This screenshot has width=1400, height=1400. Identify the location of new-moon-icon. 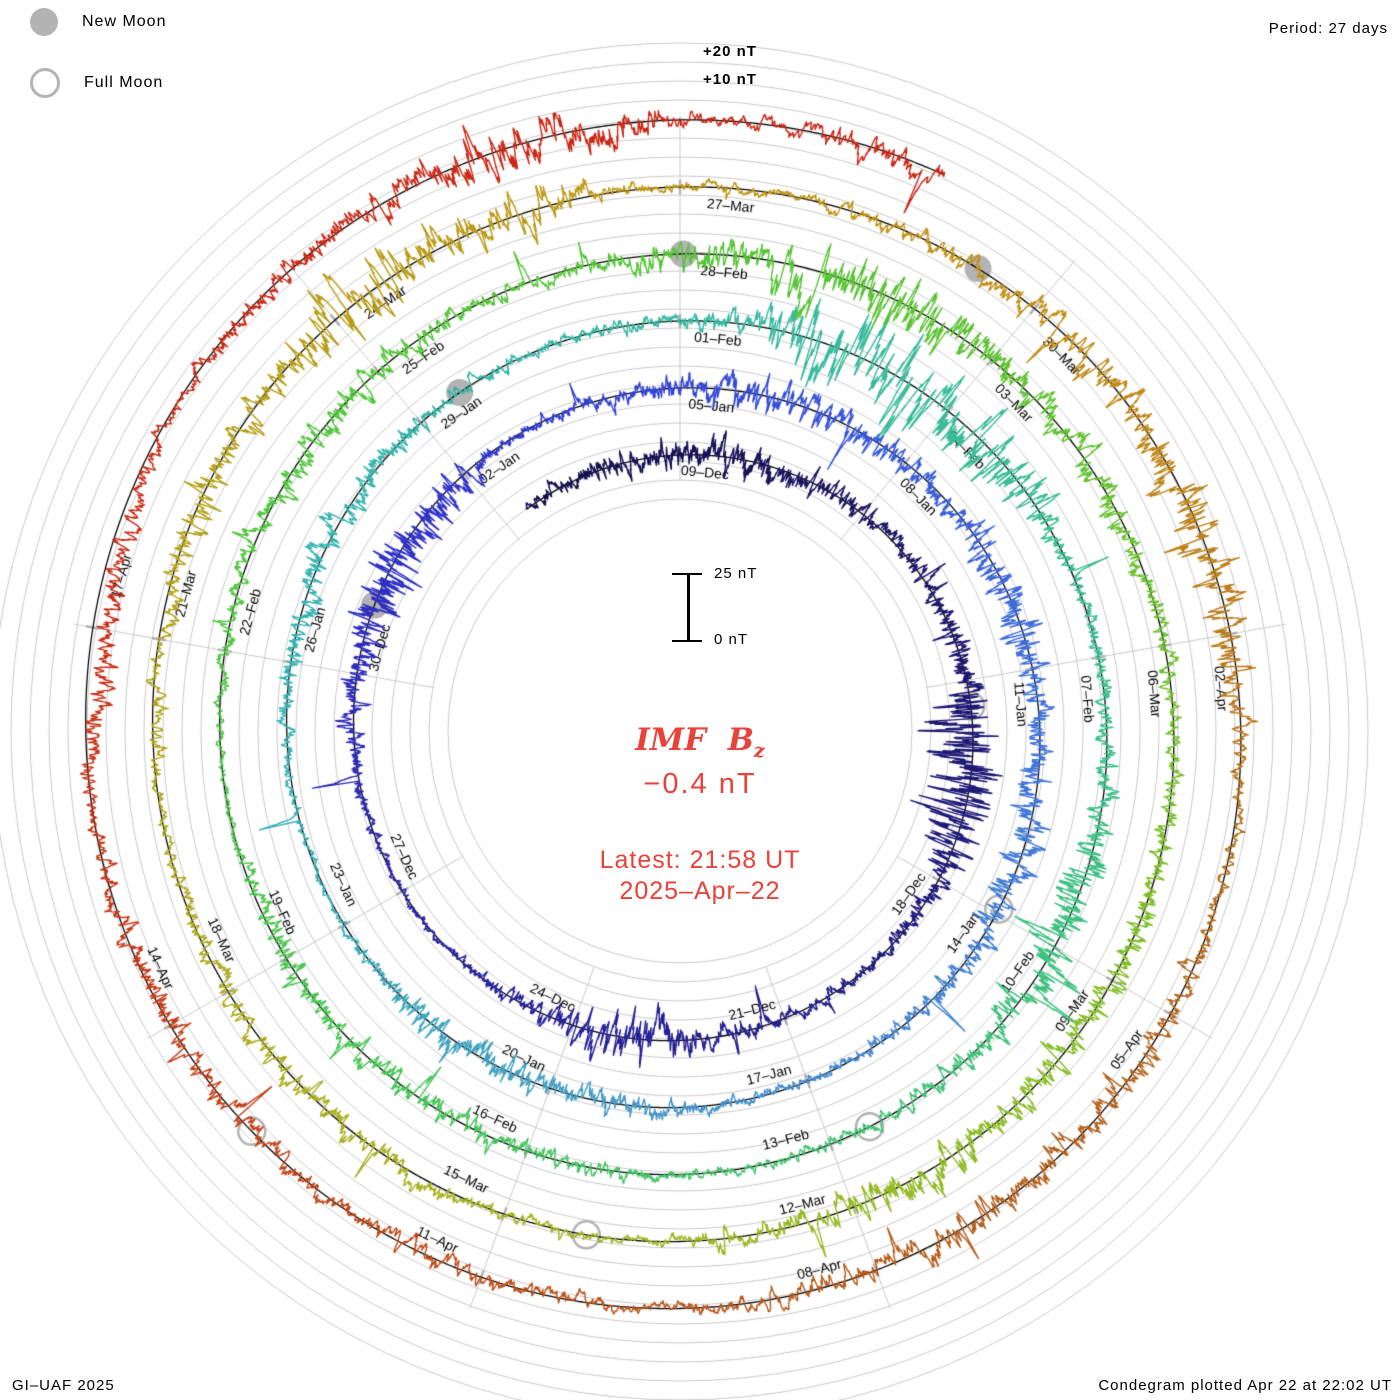
(44, 22).